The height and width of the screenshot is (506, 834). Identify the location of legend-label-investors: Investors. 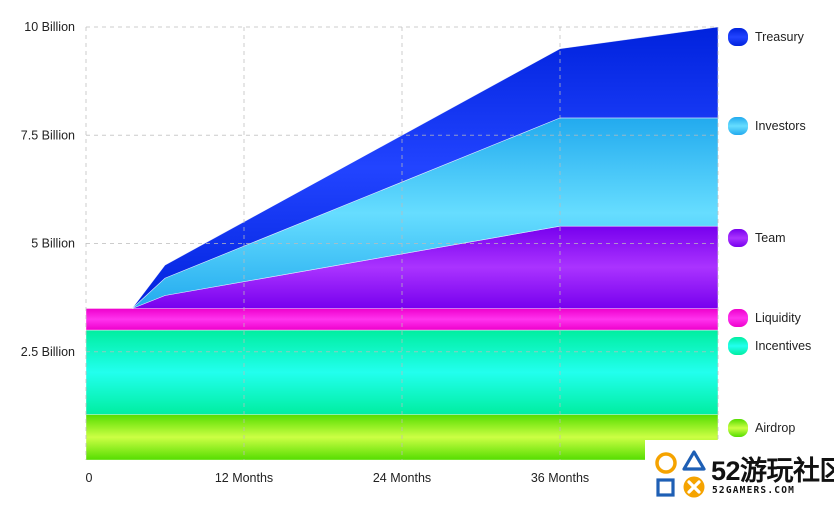
(780, 126).